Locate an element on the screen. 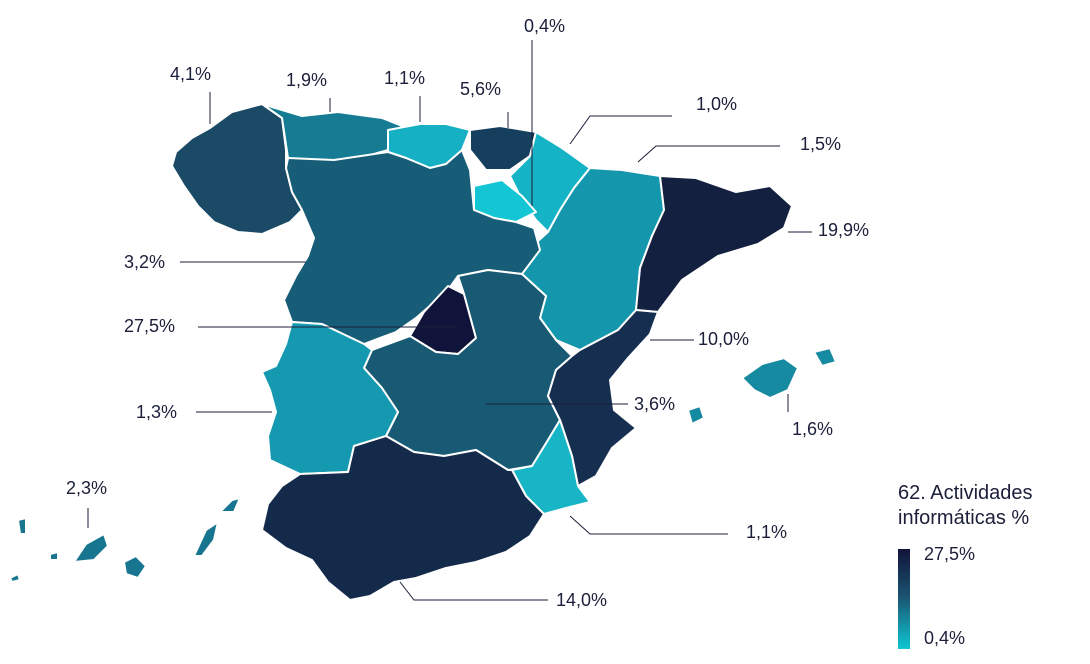 This screenshot has width=1090, height=664. label-extremadura: 1,3% is located at coordinates (156, 412).